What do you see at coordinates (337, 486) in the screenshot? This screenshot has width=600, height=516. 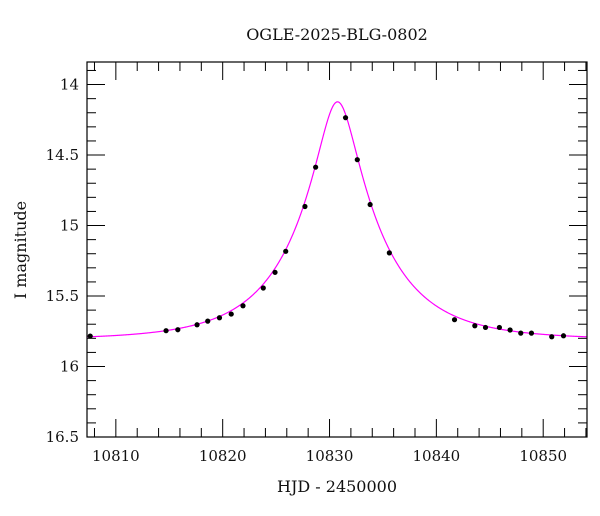 I see `x-axis-label: HJD - 2450000` at bounding box center [337, 486].